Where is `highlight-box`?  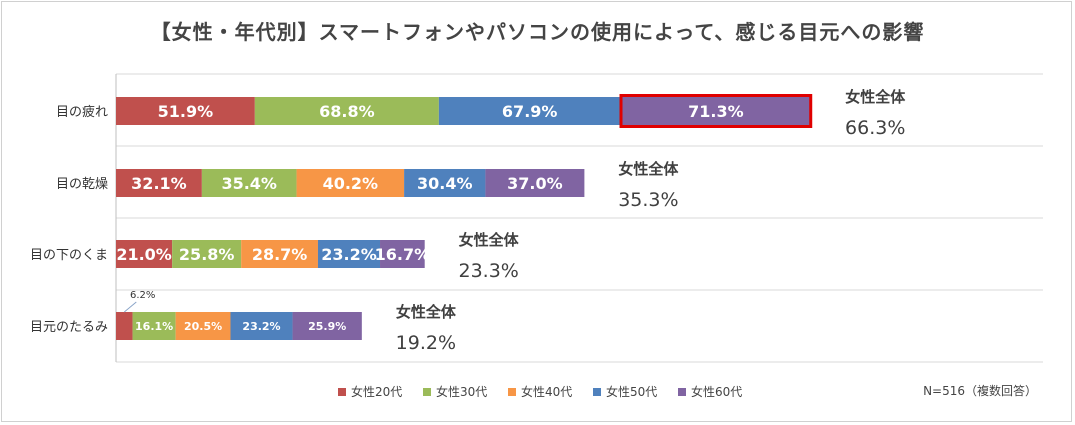
highlight-box is located at coordinates (716, 111).